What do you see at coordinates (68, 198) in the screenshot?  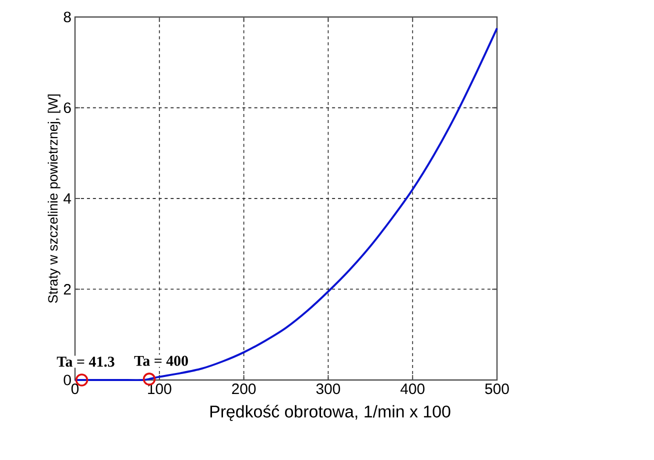 I see `y-tick-label: 4` at bounding box center [68, 198].